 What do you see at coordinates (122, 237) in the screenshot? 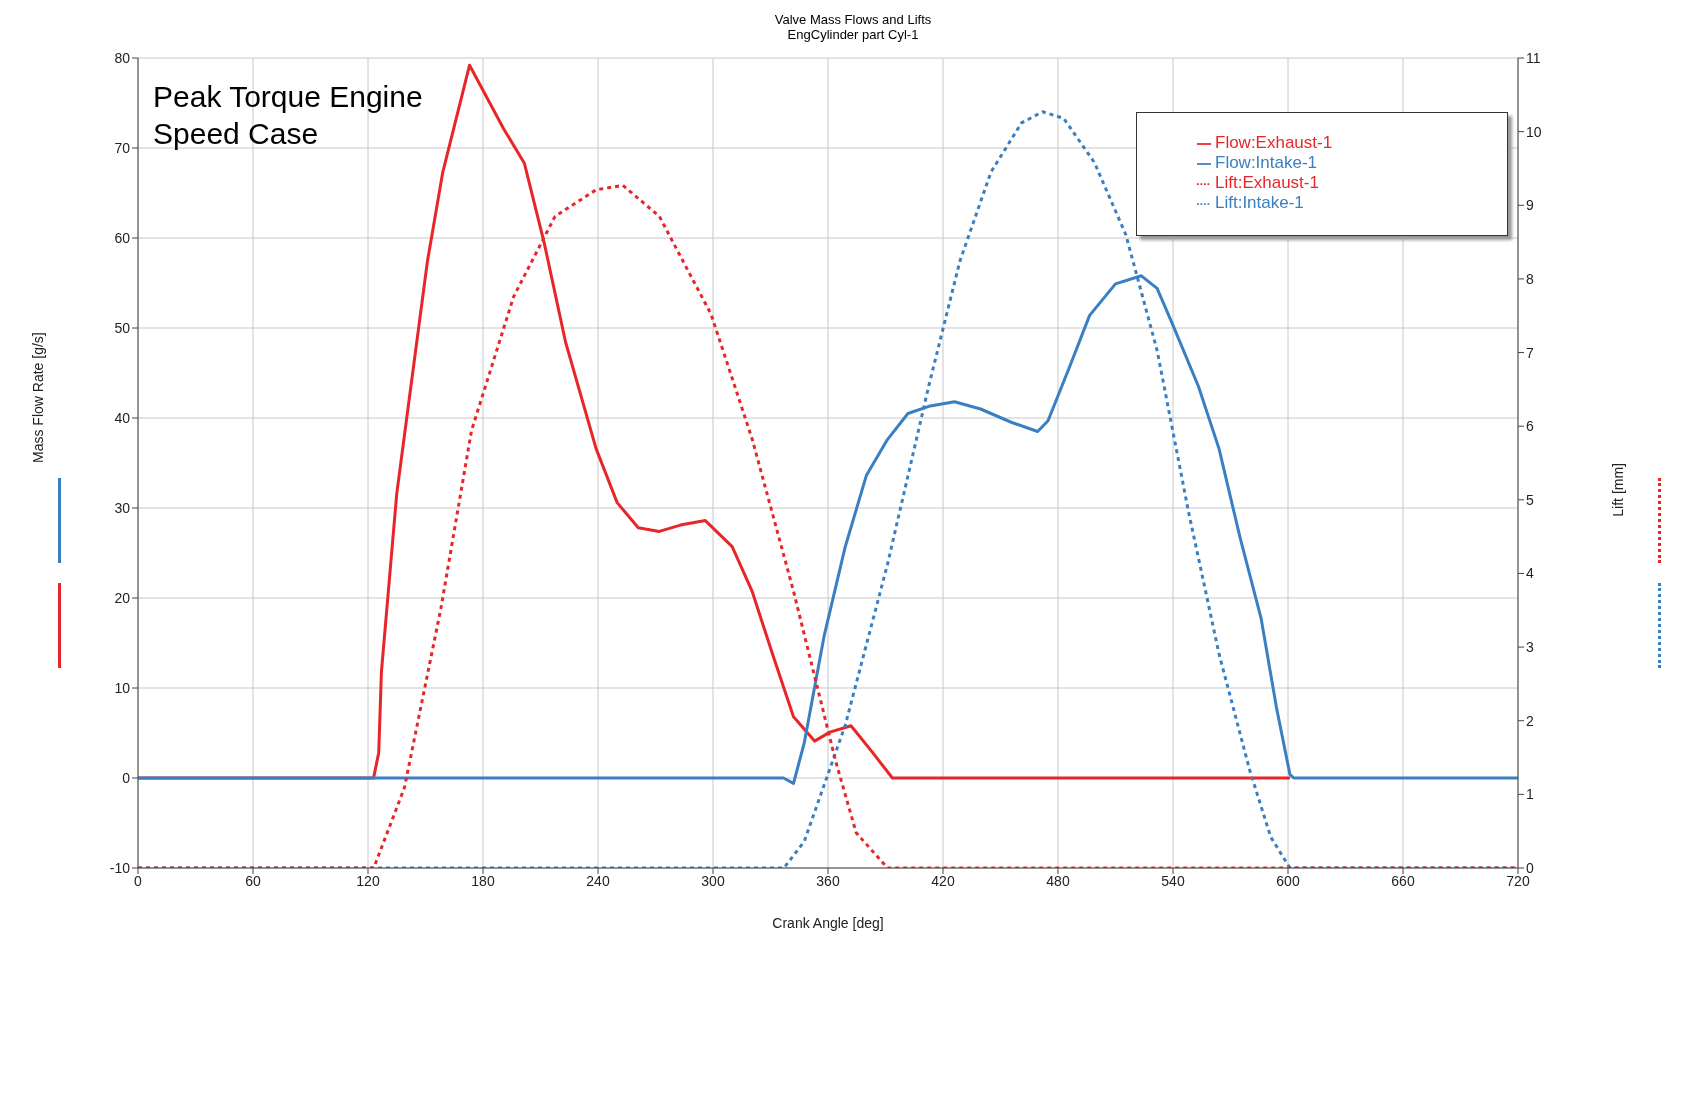
I see `y-tick-label: 60` at bounding box center [122, 237].